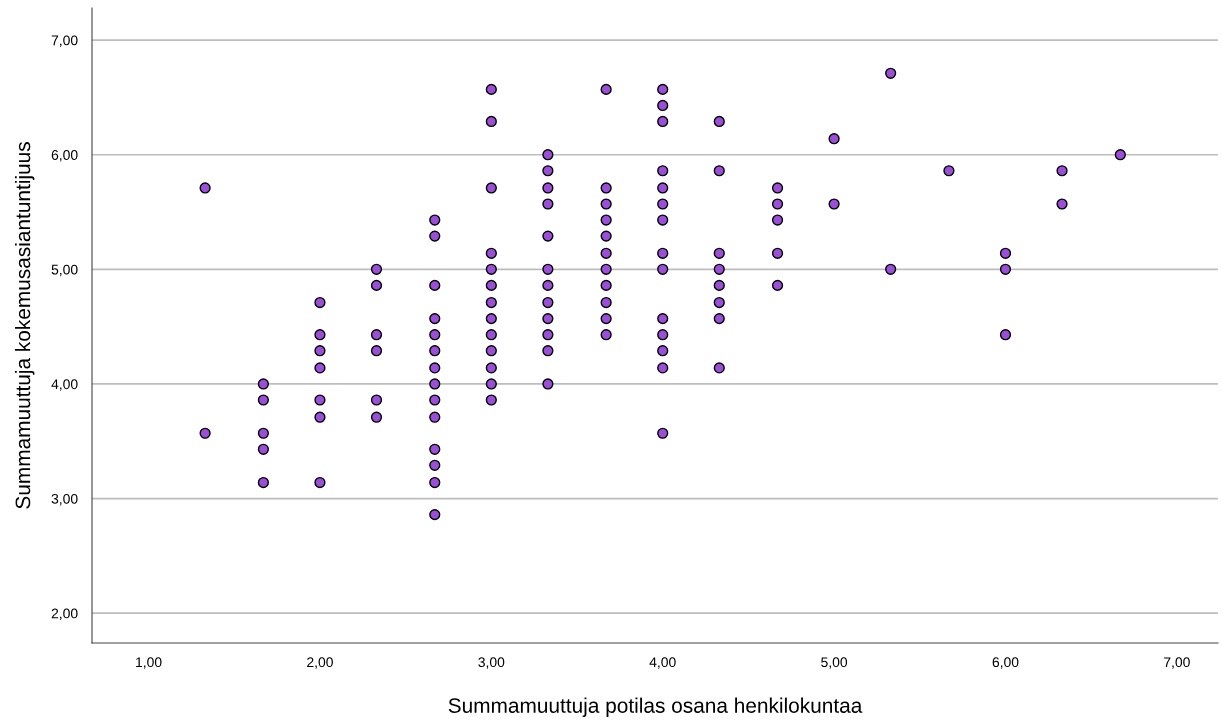 The image size is (1222, 722). What do you see at coordinates (1005, 663) in the screenshot?
I see `x-tick-label: 6,00` at bounding box center [1005, 663].